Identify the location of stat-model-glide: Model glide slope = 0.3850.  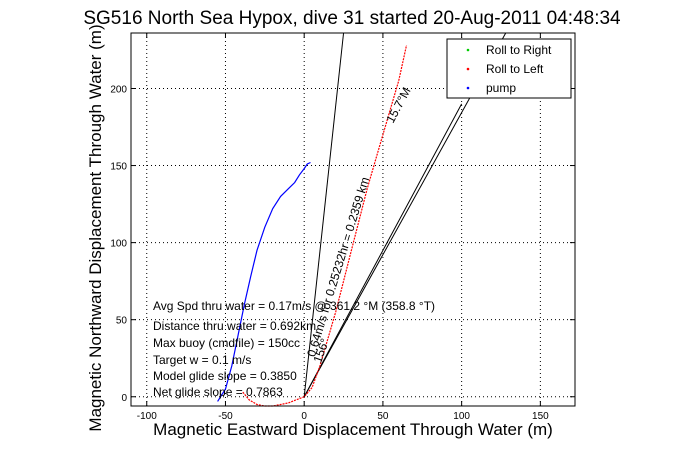
(225, 376).